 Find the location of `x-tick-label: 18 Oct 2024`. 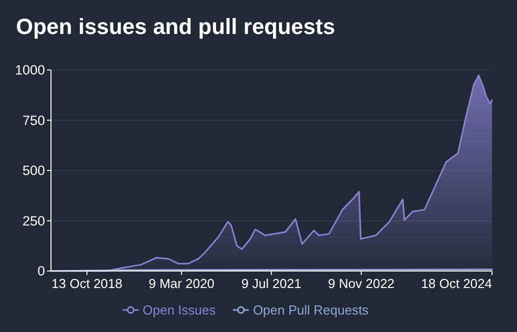

x-tick-label: 18 Oct 2024 is located at coordinates (456, 283).